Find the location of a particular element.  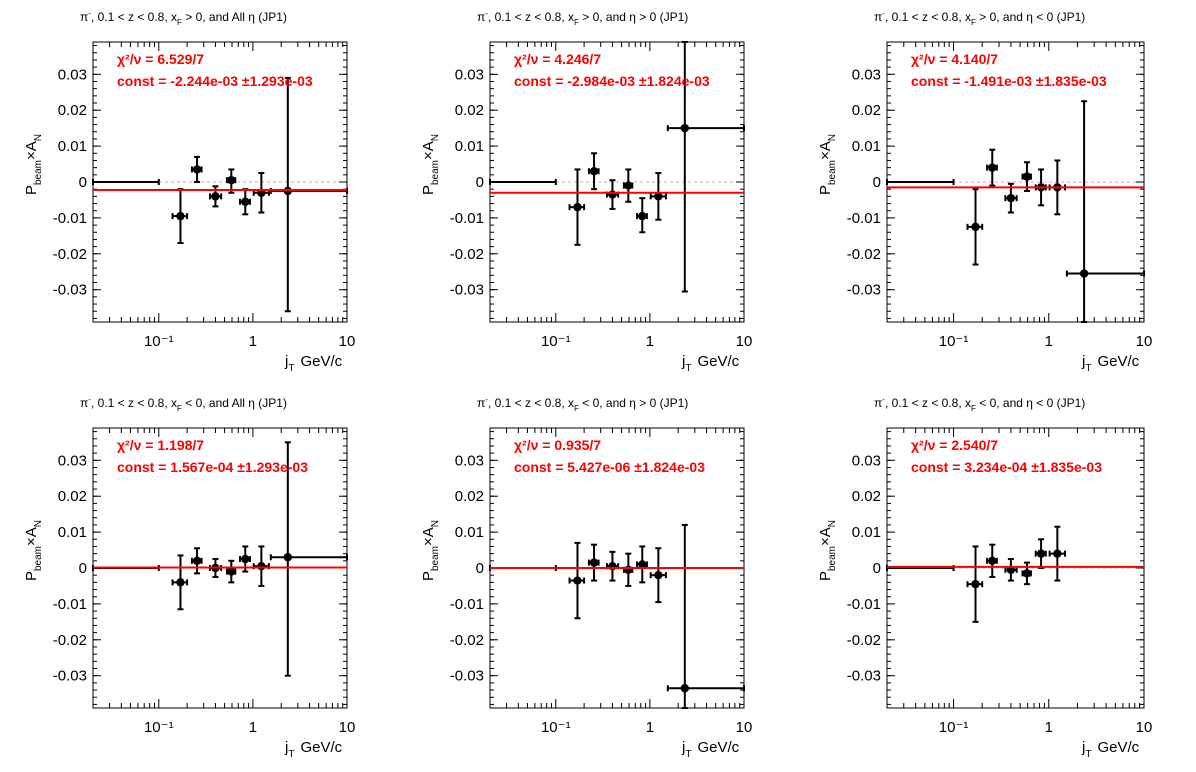

chi2-label: χ²/ν = 0.935/7 is located at coordinates (557, 445).